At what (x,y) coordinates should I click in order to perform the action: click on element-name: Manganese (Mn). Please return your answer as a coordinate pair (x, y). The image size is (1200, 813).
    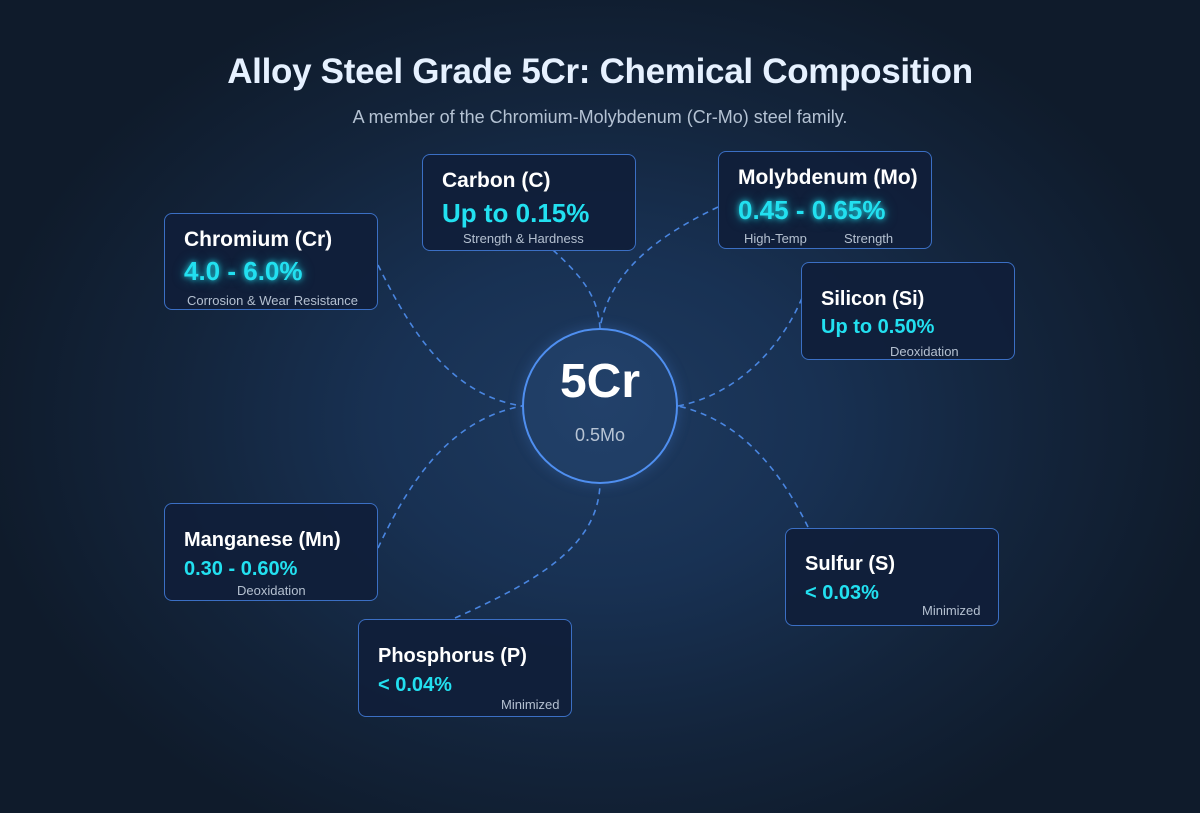
    Looking at the image, I should click on (262, 540).